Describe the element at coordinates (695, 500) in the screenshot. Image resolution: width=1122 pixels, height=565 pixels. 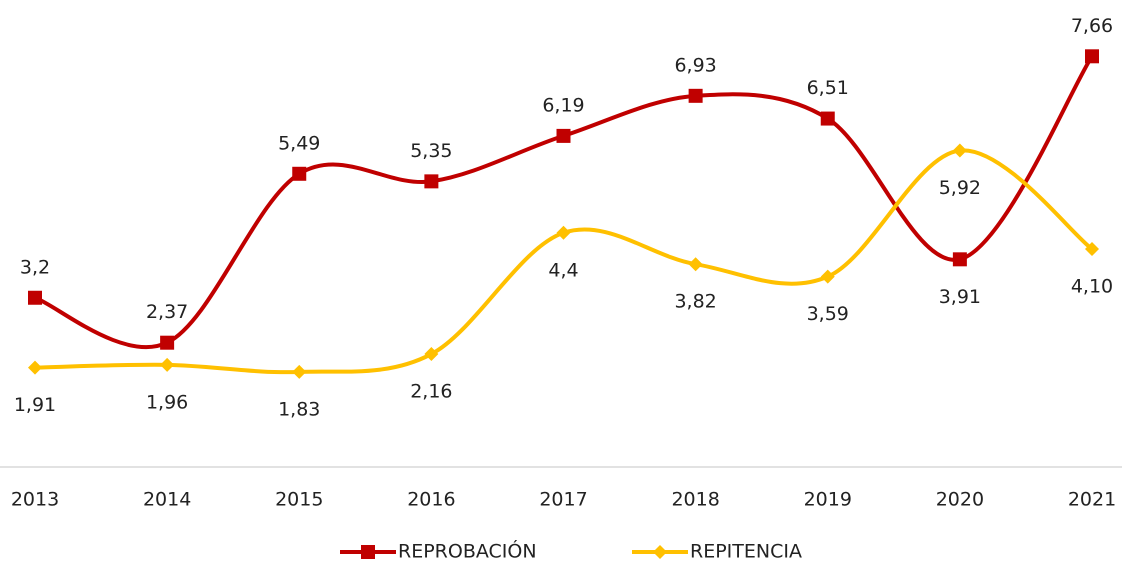
I see `x-tick-label: 2018` at that location.